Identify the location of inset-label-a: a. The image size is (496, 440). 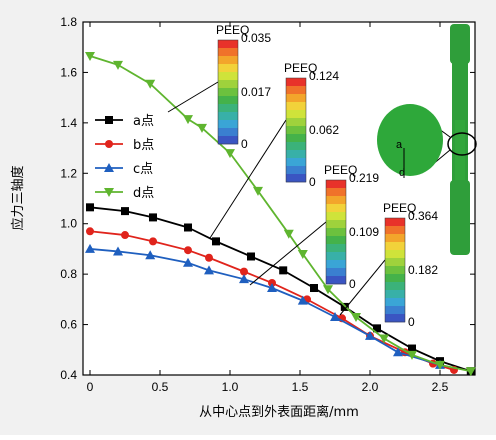
(399, 145).